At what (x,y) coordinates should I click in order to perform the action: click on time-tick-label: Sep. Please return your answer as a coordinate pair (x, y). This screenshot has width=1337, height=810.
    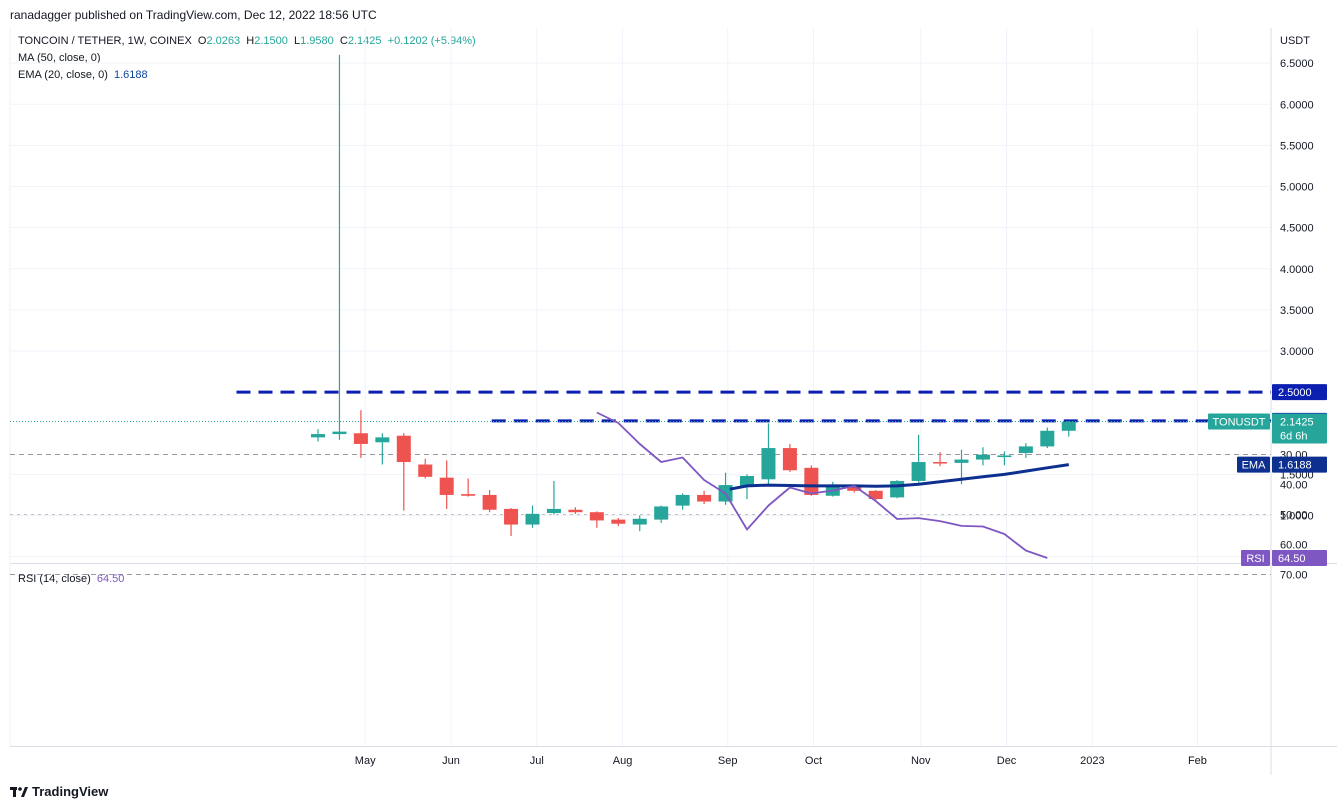
    Looking at the image, I should click on (728, 761).